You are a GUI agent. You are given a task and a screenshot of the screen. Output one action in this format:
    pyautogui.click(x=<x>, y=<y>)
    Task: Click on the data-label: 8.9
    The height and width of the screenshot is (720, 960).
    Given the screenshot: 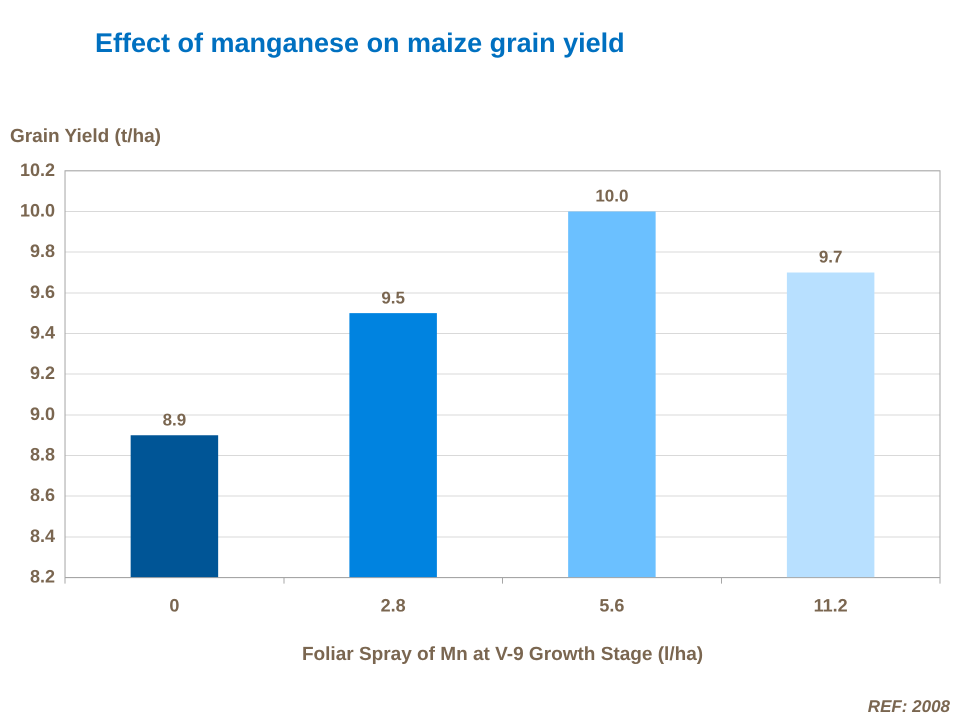 What is the action you would take?
    pyautogui.click(x=174, y=420)
    